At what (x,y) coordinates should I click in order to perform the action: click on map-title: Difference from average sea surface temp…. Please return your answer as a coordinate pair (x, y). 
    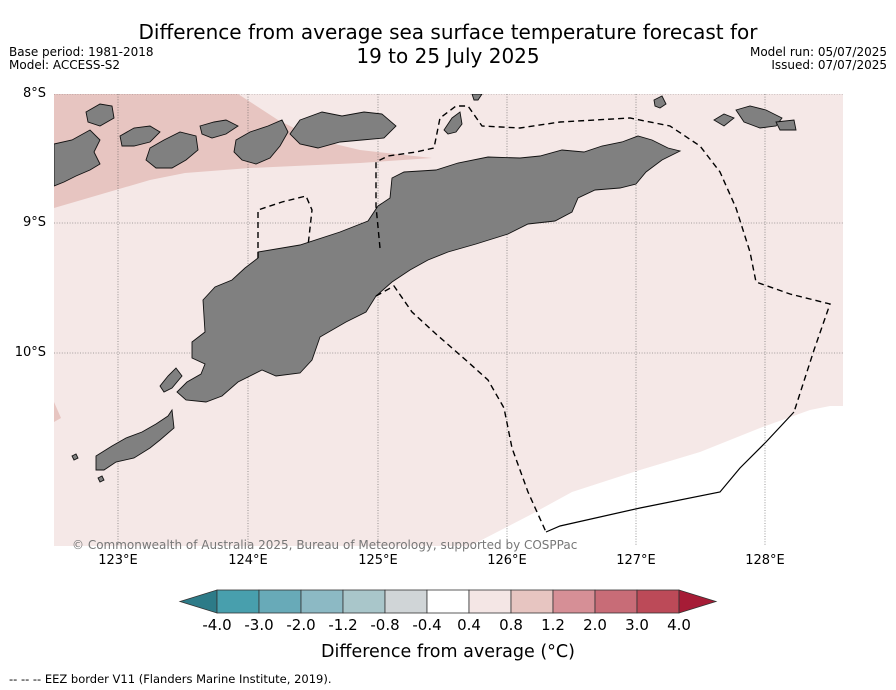
    Looking at the image, I should click on (448, 44).